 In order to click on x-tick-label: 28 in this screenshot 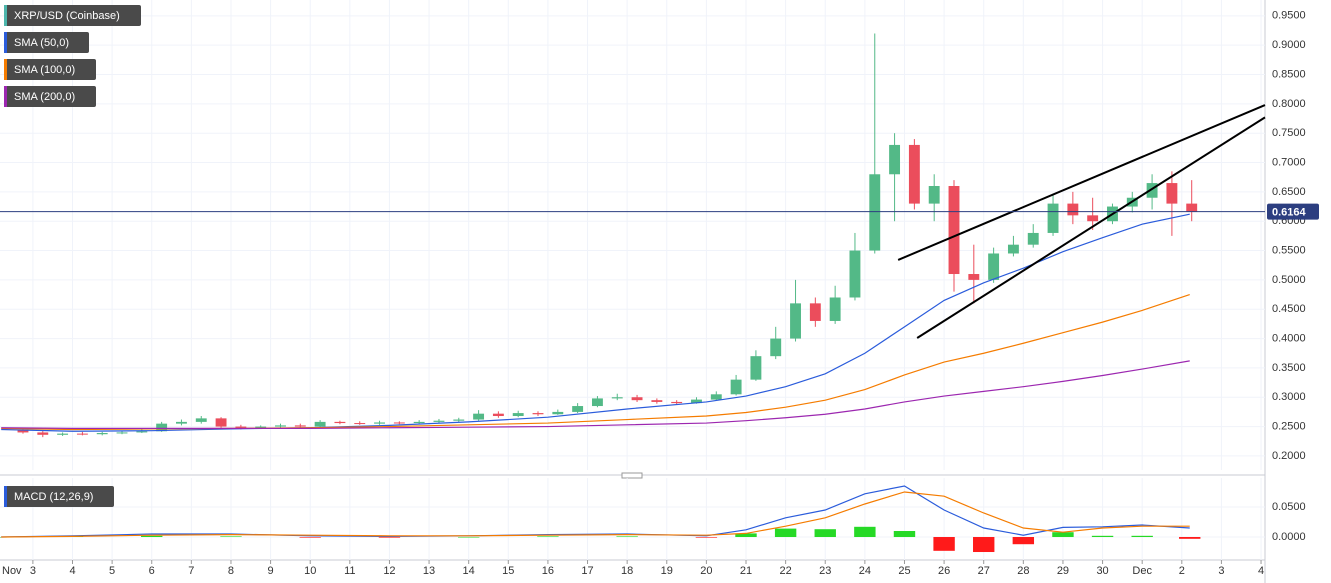, I will do `click(1023, 571)`.